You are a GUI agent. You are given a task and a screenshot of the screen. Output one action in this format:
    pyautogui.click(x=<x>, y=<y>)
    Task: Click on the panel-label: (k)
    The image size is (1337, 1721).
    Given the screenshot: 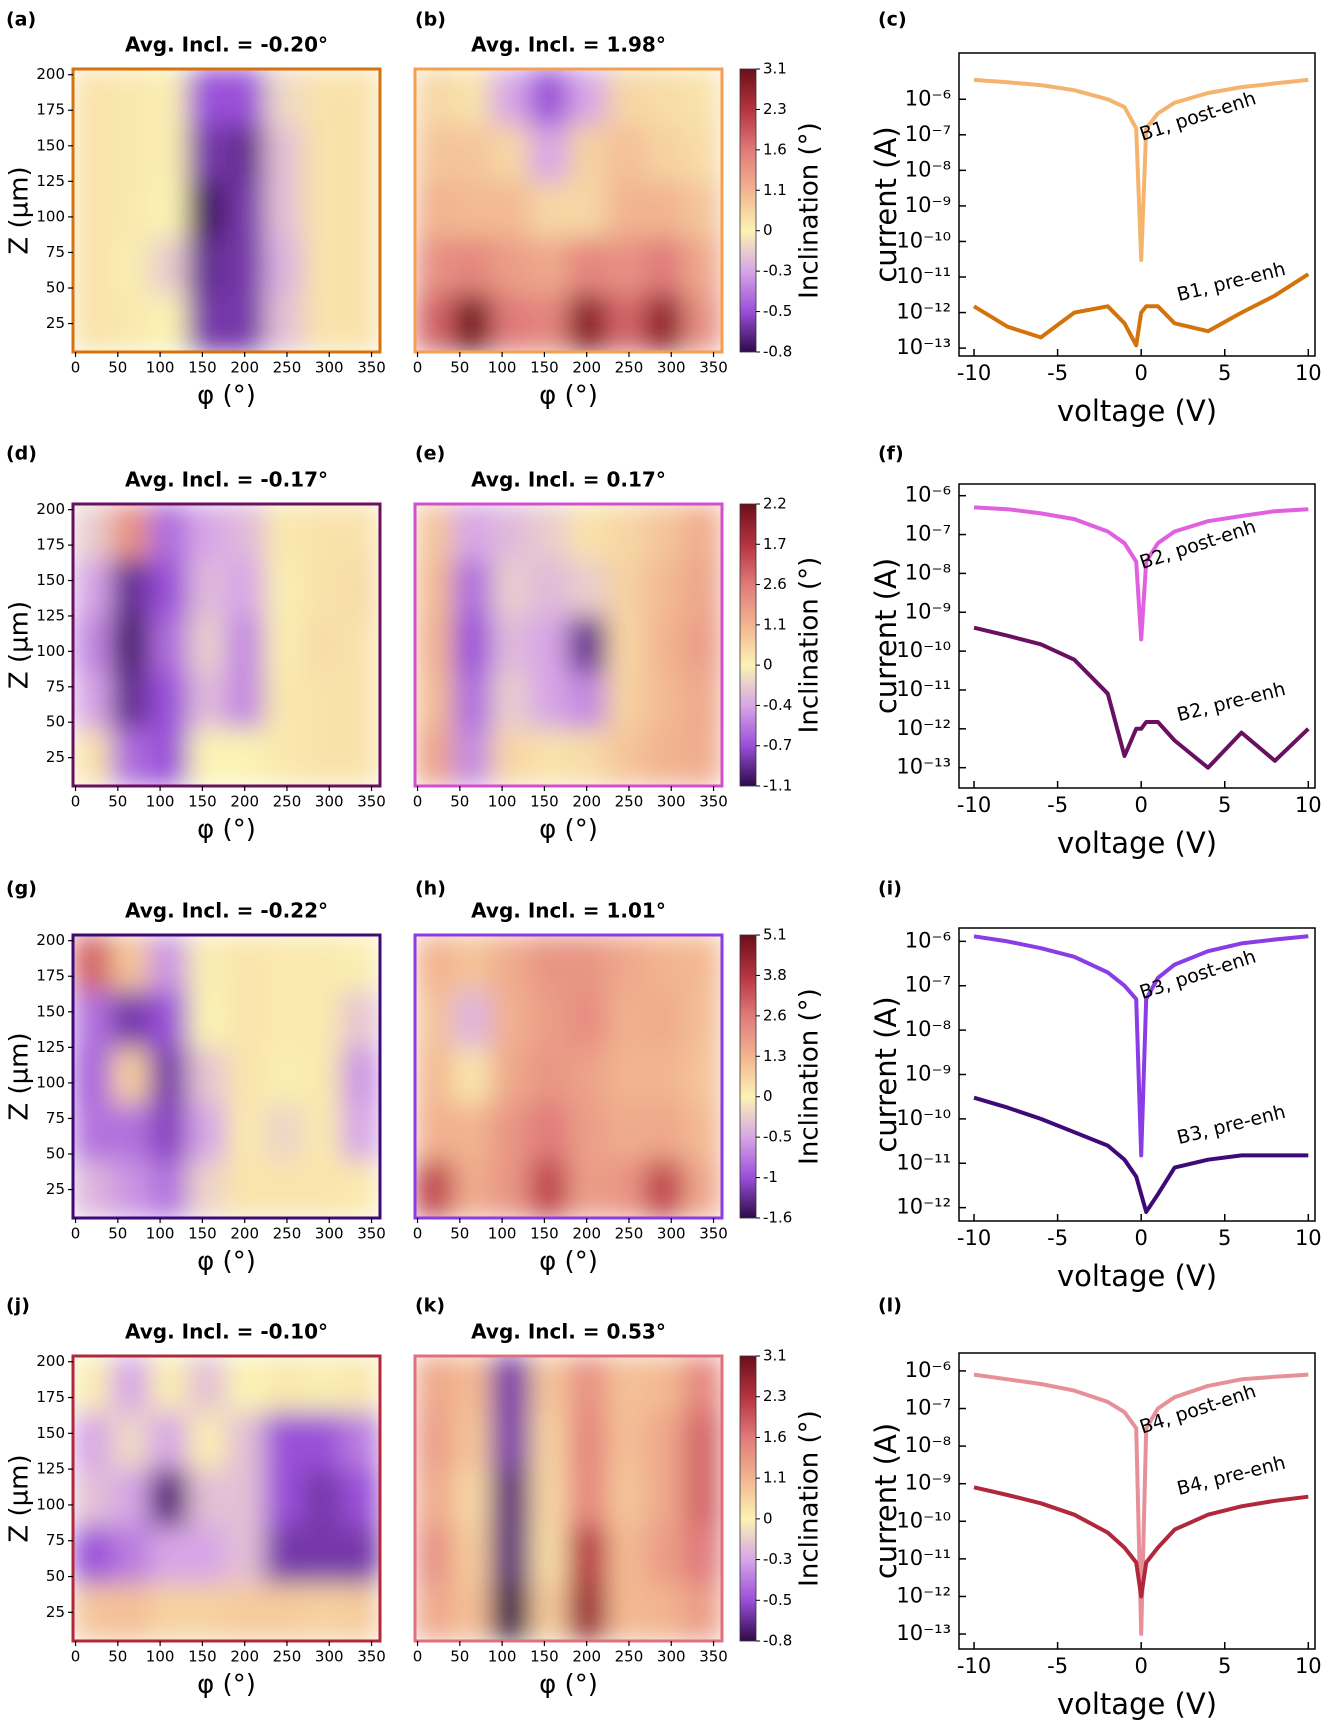 What is the action you would take?
    pyautogui.click(x=430, y=1306)
    